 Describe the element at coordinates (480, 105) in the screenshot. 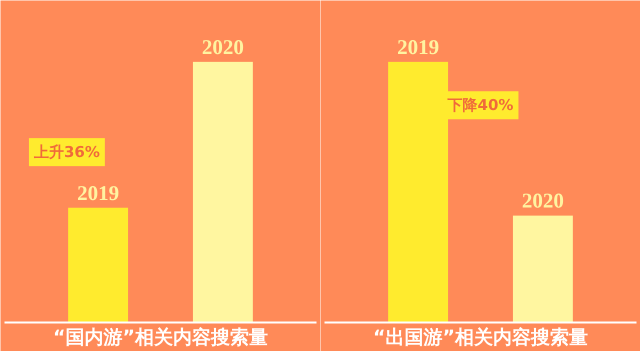

I see `annotation: 下降40%` at that location.